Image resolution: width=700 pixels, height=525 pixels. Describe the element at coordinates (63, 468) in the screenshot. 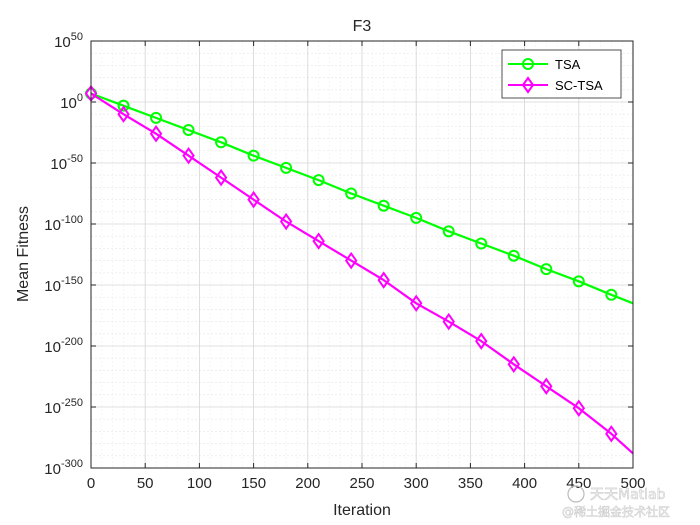

I see `y-tick-label: 10-300` at that location.